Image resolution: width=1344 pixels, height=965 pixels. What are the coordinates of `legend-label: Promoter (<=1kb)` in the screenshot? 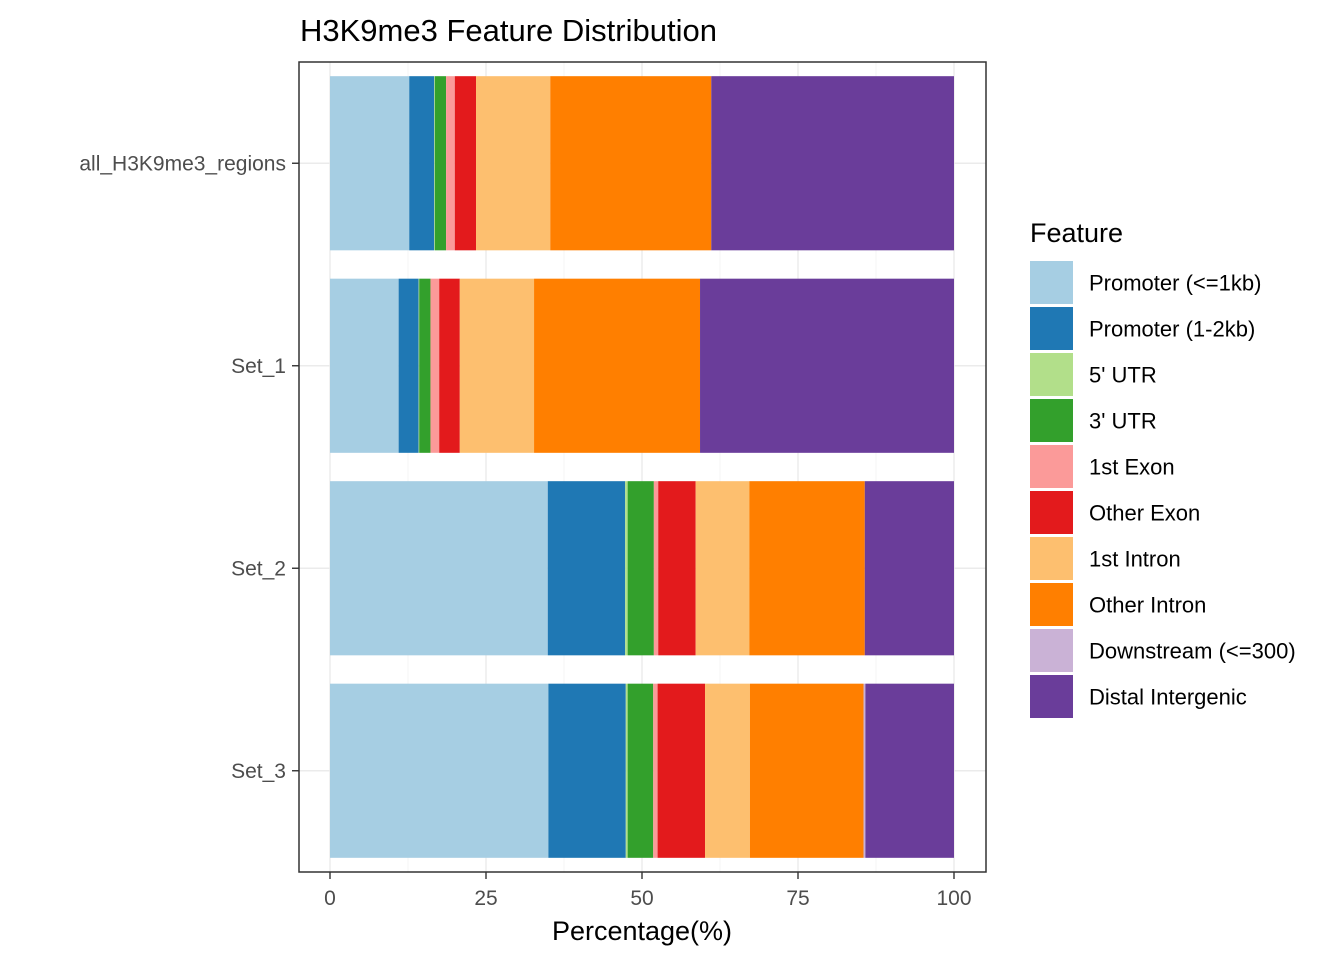 It's located at (1175, 283).